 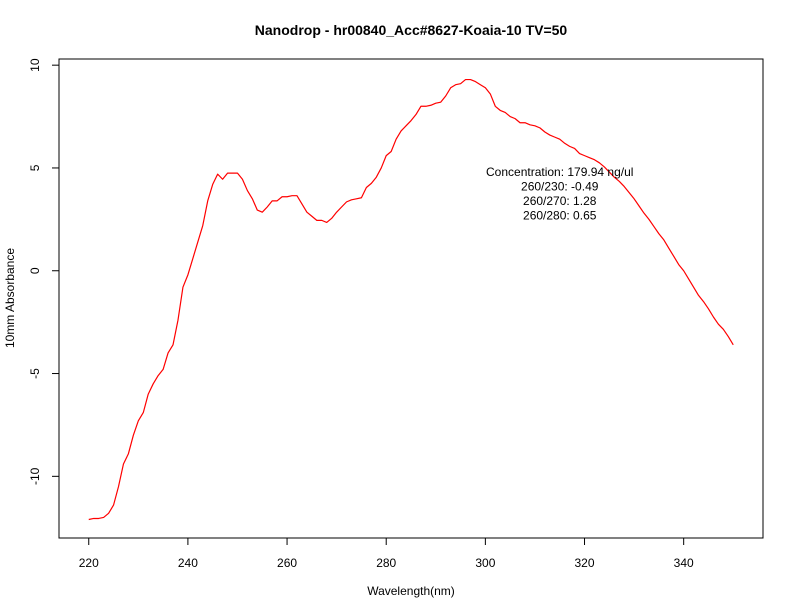 What do you see at coordinates (560, 201) in the screenshot?
I see `annotation-line: 260/270: 1.28` at bounding box center [560, 201].